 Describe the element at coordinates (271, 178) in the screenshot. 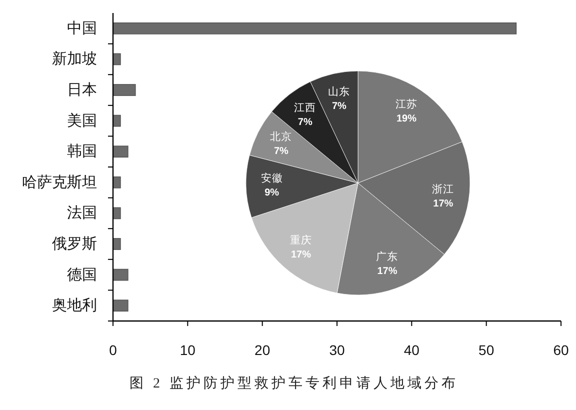

I see `slice-label: 安徽` at that location.